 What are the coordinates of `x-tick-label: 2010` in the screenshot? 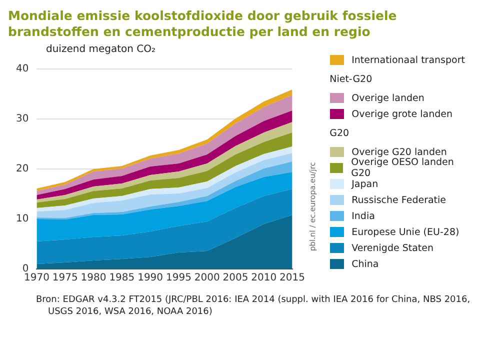 It's located at (264, 278).